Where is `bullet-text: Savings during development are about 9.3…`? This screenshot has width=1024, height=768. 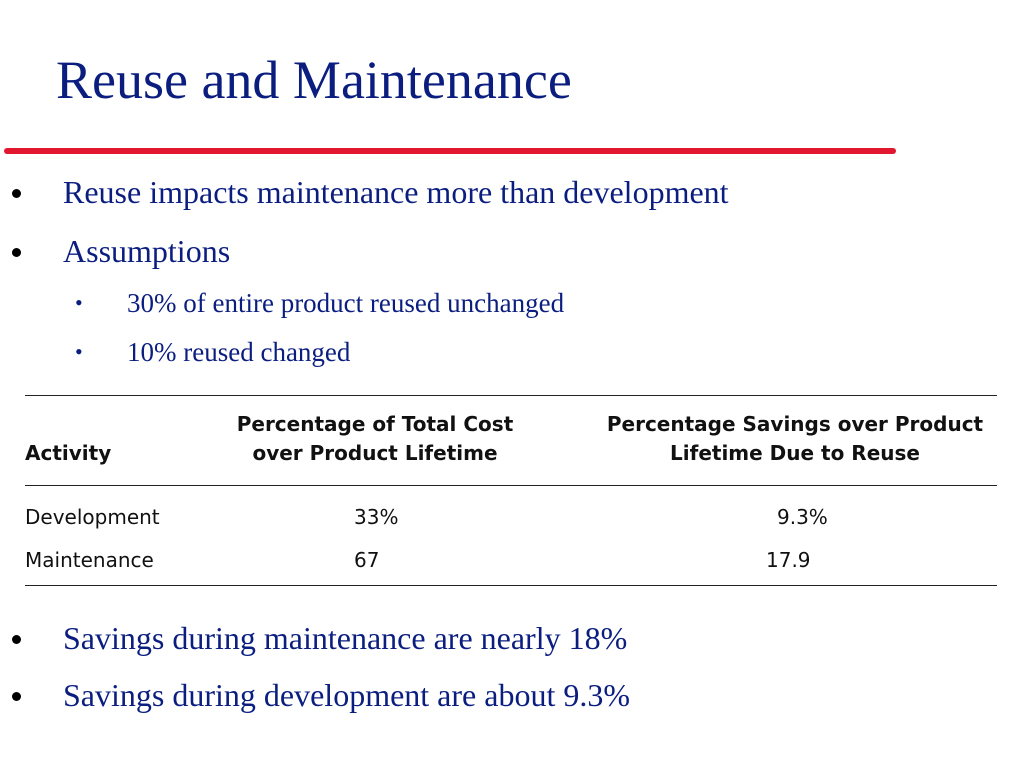 bullet-text: Savings during development are about 9.3… is located at coordinates (346, 695).